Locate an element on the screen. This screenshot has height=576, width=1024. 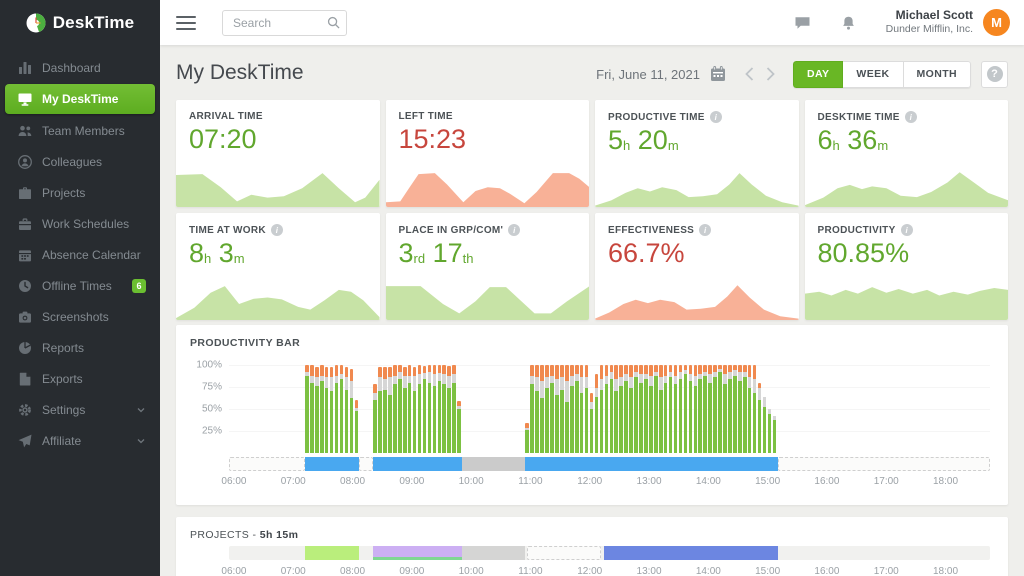
sidebar-item-team-members: Team Members is located at coordinates (80, 130).